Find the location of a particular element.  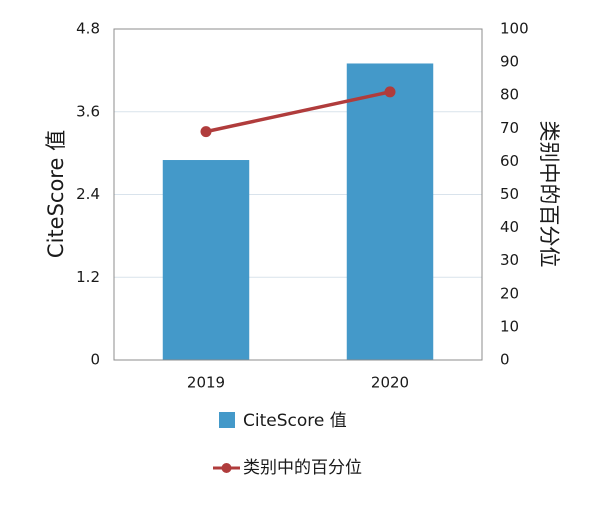

line-series is located at coordinates (298, 112).